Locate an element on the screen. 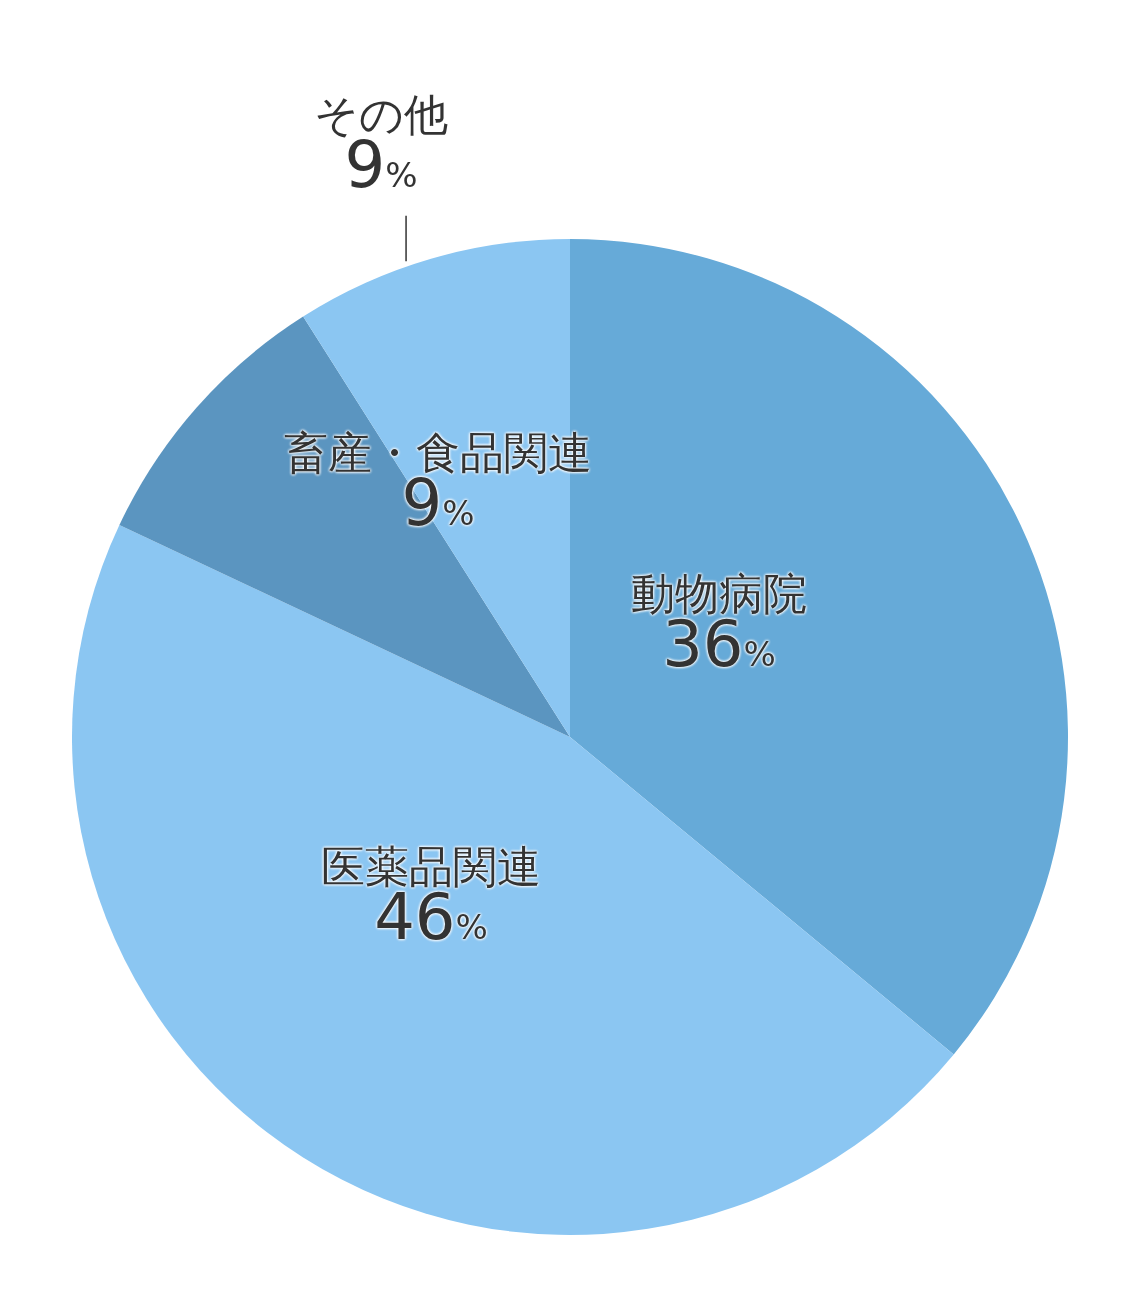 The width and height of the screenshot is (1141, 1295). slice-label: その他 is located at coordinates (381, 114).